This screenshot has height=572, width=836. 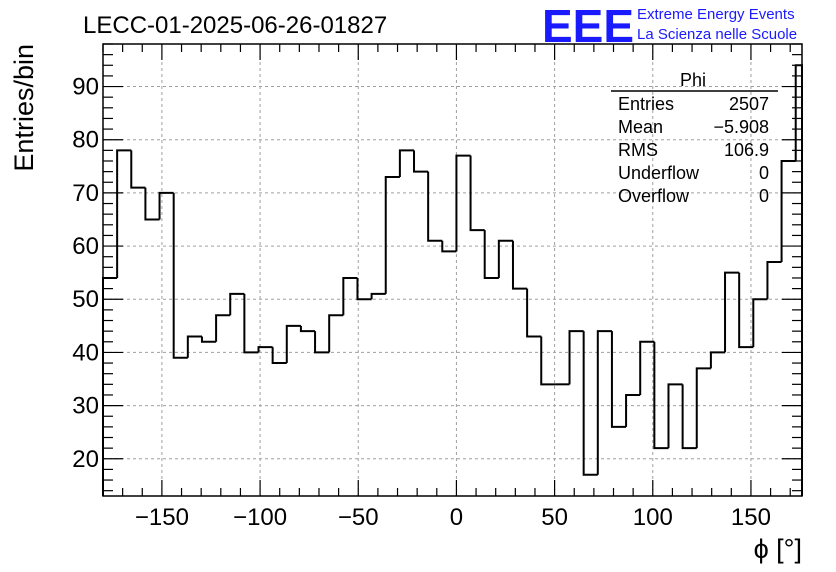 I want to click on stats-value-rms: 106.9, so click(x=746, y=150).